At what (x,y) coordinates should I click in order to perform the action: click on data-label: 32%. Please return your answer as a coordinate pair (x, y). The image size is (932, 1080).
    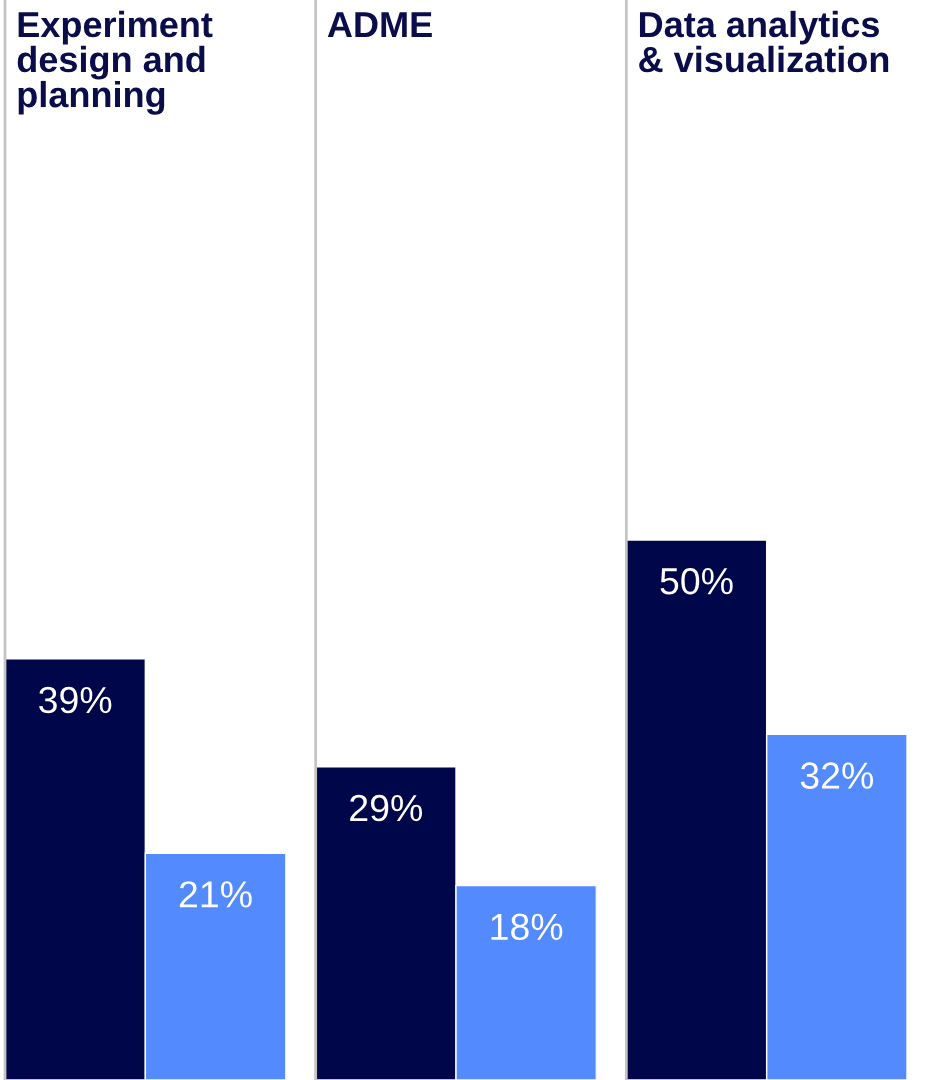
    Looking at the image, I should click on (837, 775).